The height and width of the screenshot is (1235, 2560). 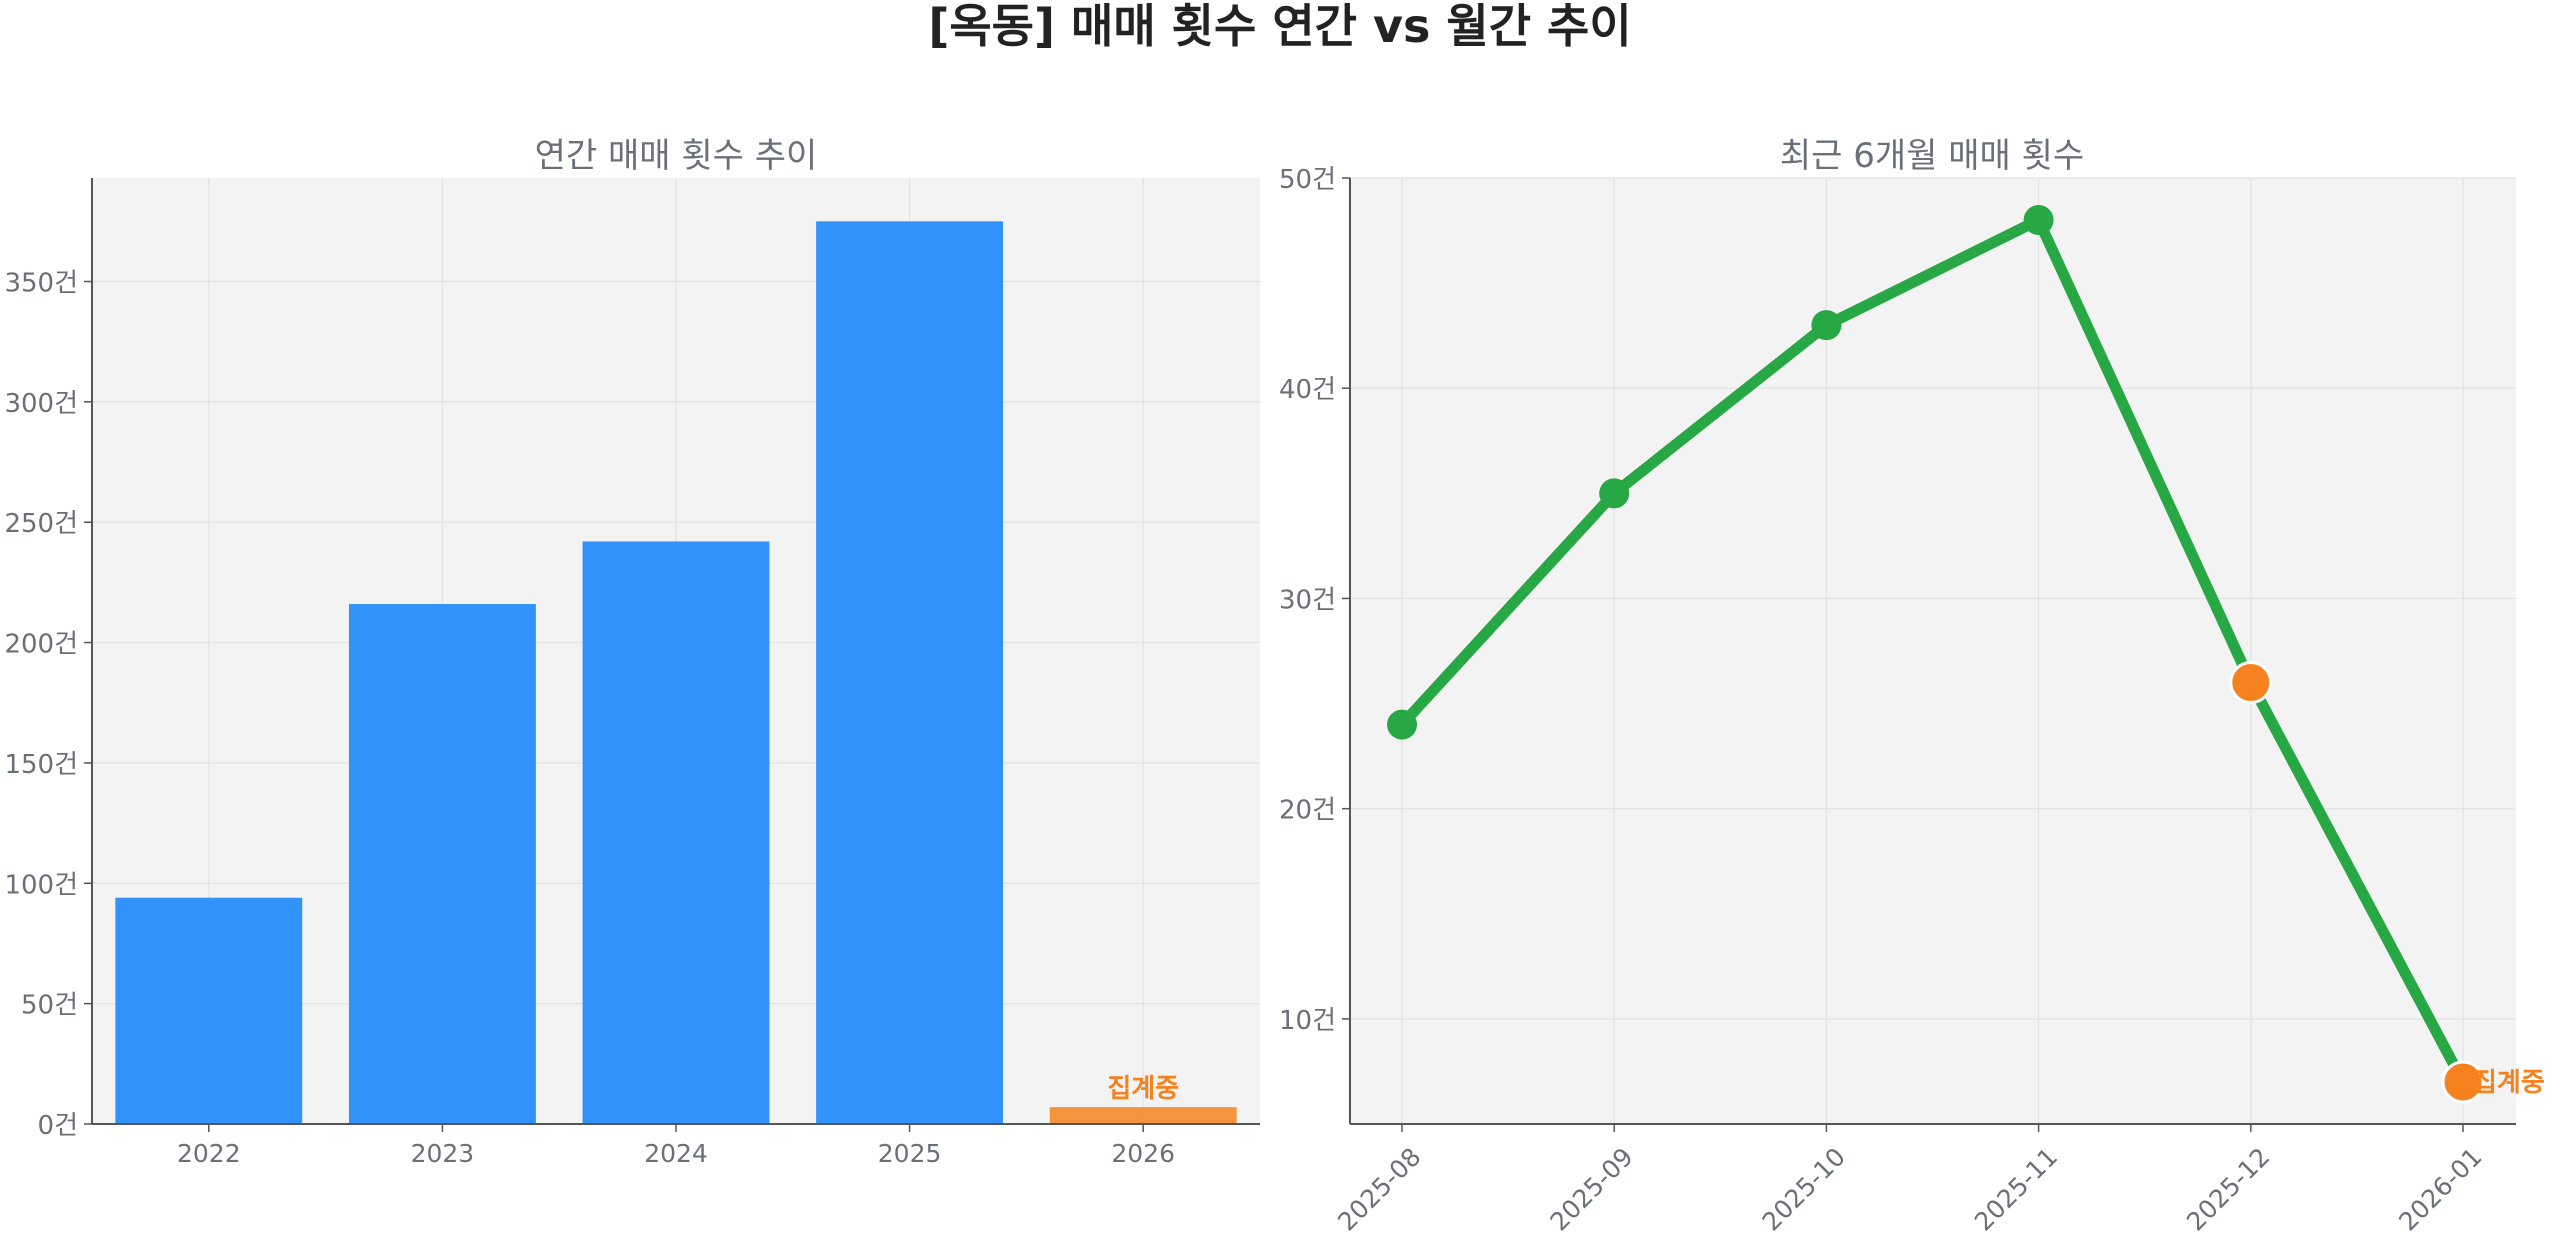 I want to click on annual-y-tick-label: 100건, so click(x=41, y=885).